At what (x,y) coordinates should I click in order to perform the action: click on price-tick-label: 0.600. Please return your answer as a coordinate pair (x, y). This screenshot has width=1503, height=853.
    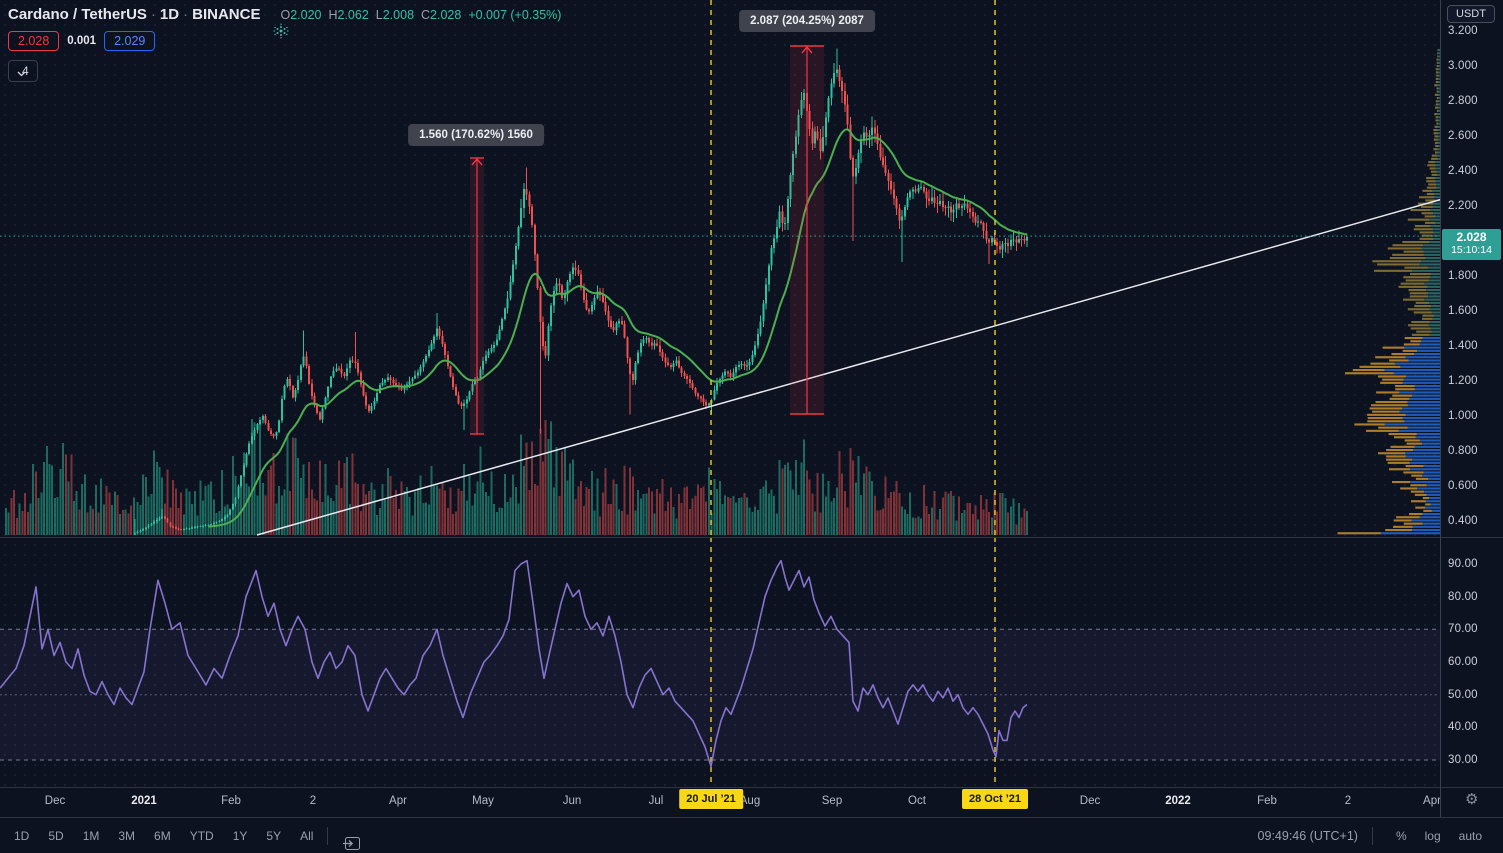
    Looking at the image, I should click on (1463, 486).